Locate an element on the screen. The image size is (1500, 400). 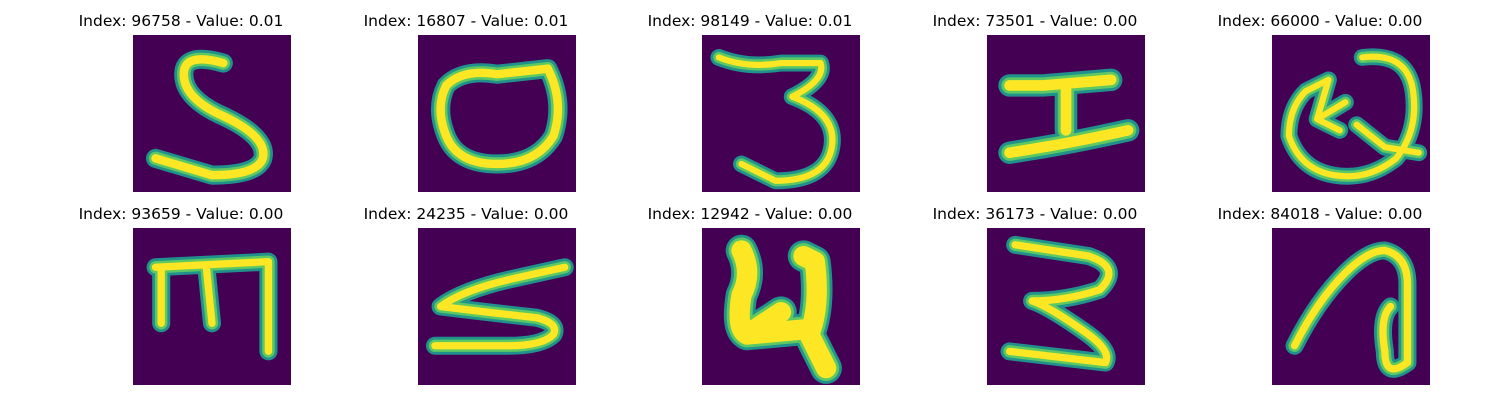
panel-2: Index: 16807 - Value: 0.01 is located at coordinates (466, 96).